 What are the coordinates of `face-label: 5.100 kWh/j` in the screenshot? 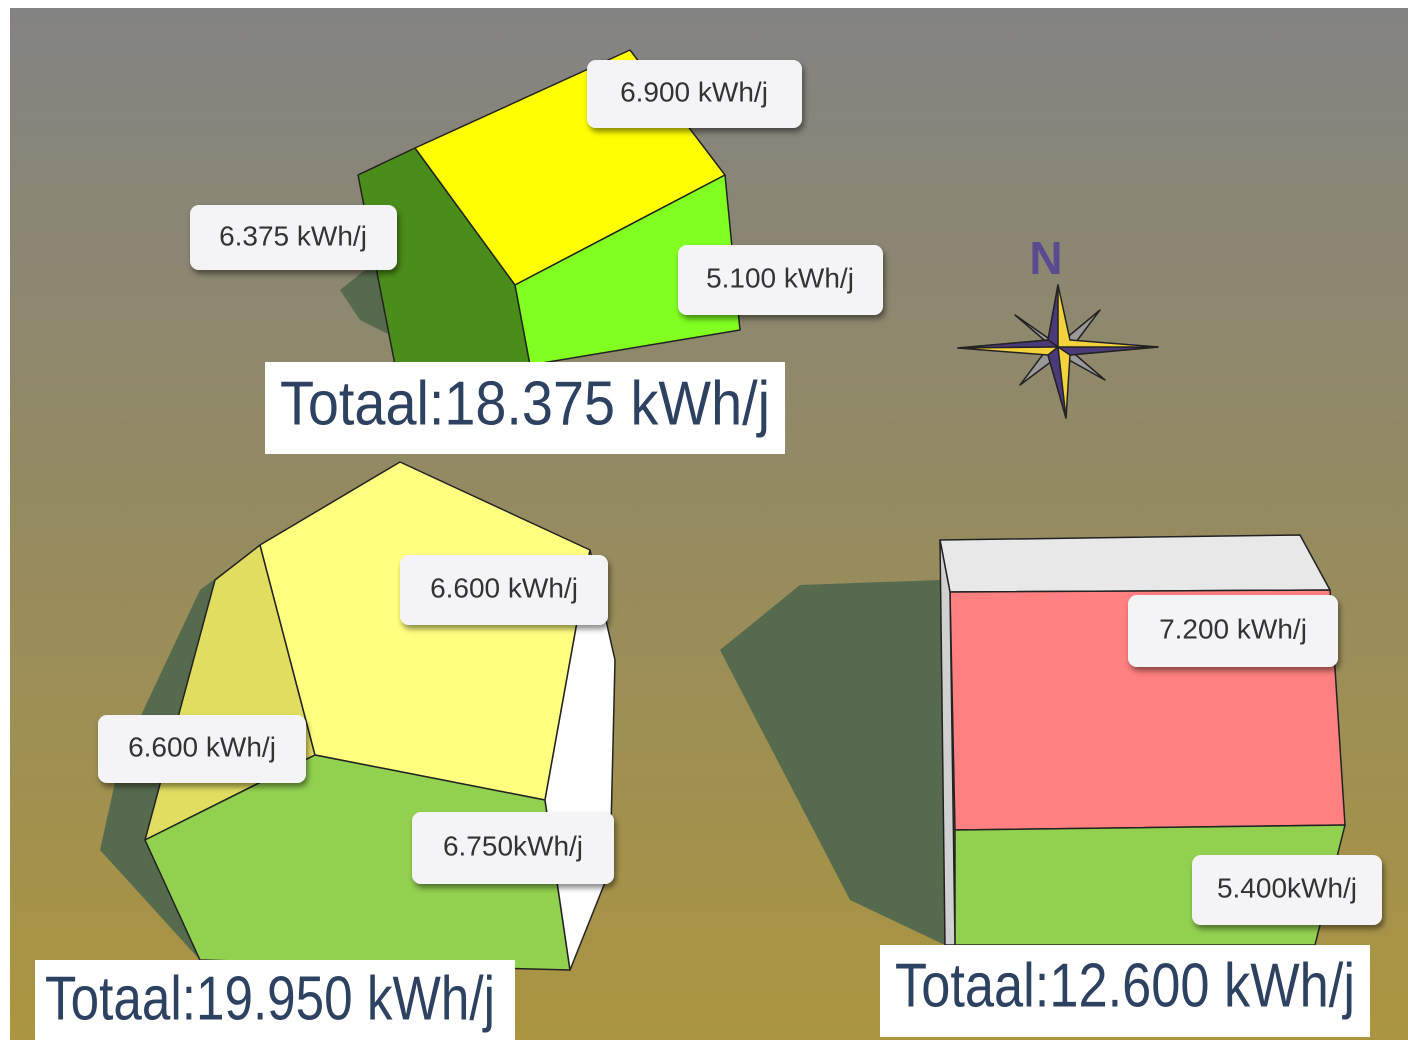 It's located at (780, 277).